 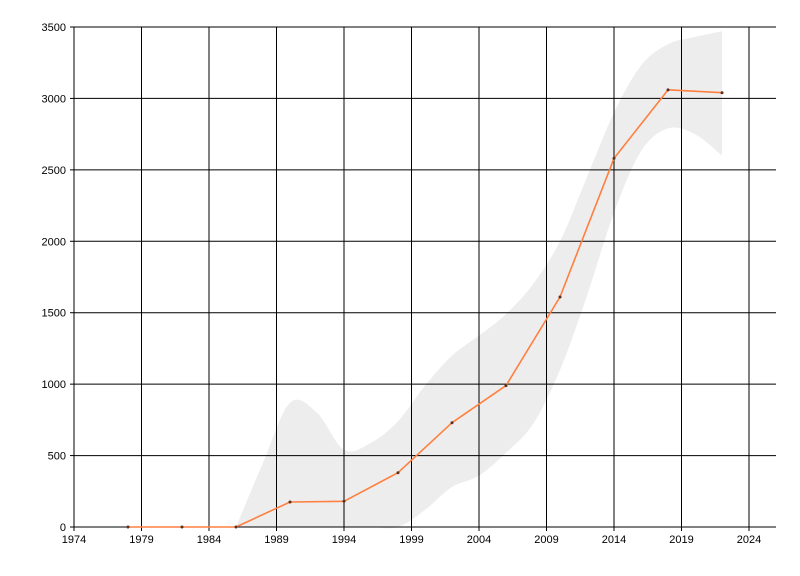 What do you see at coordinates (141, 540) in the screenshot?
I see `x-tick-label: 1979` at bounding box center [141, 540].